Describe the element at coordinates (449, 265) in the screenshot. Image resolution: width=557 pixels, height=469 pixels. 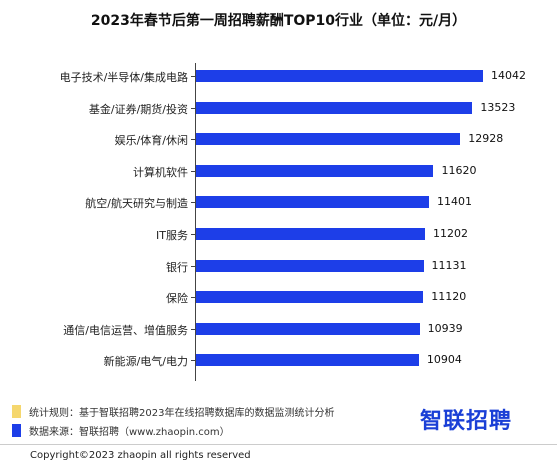
I see `data-label: 11131` at that location.